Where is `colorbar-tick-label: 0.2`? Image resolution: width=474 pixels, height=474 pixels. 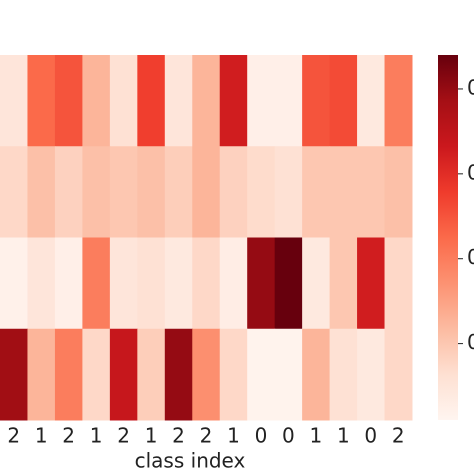 colorbar-tick-label: 0.2 is located at coordinates (470, 342).